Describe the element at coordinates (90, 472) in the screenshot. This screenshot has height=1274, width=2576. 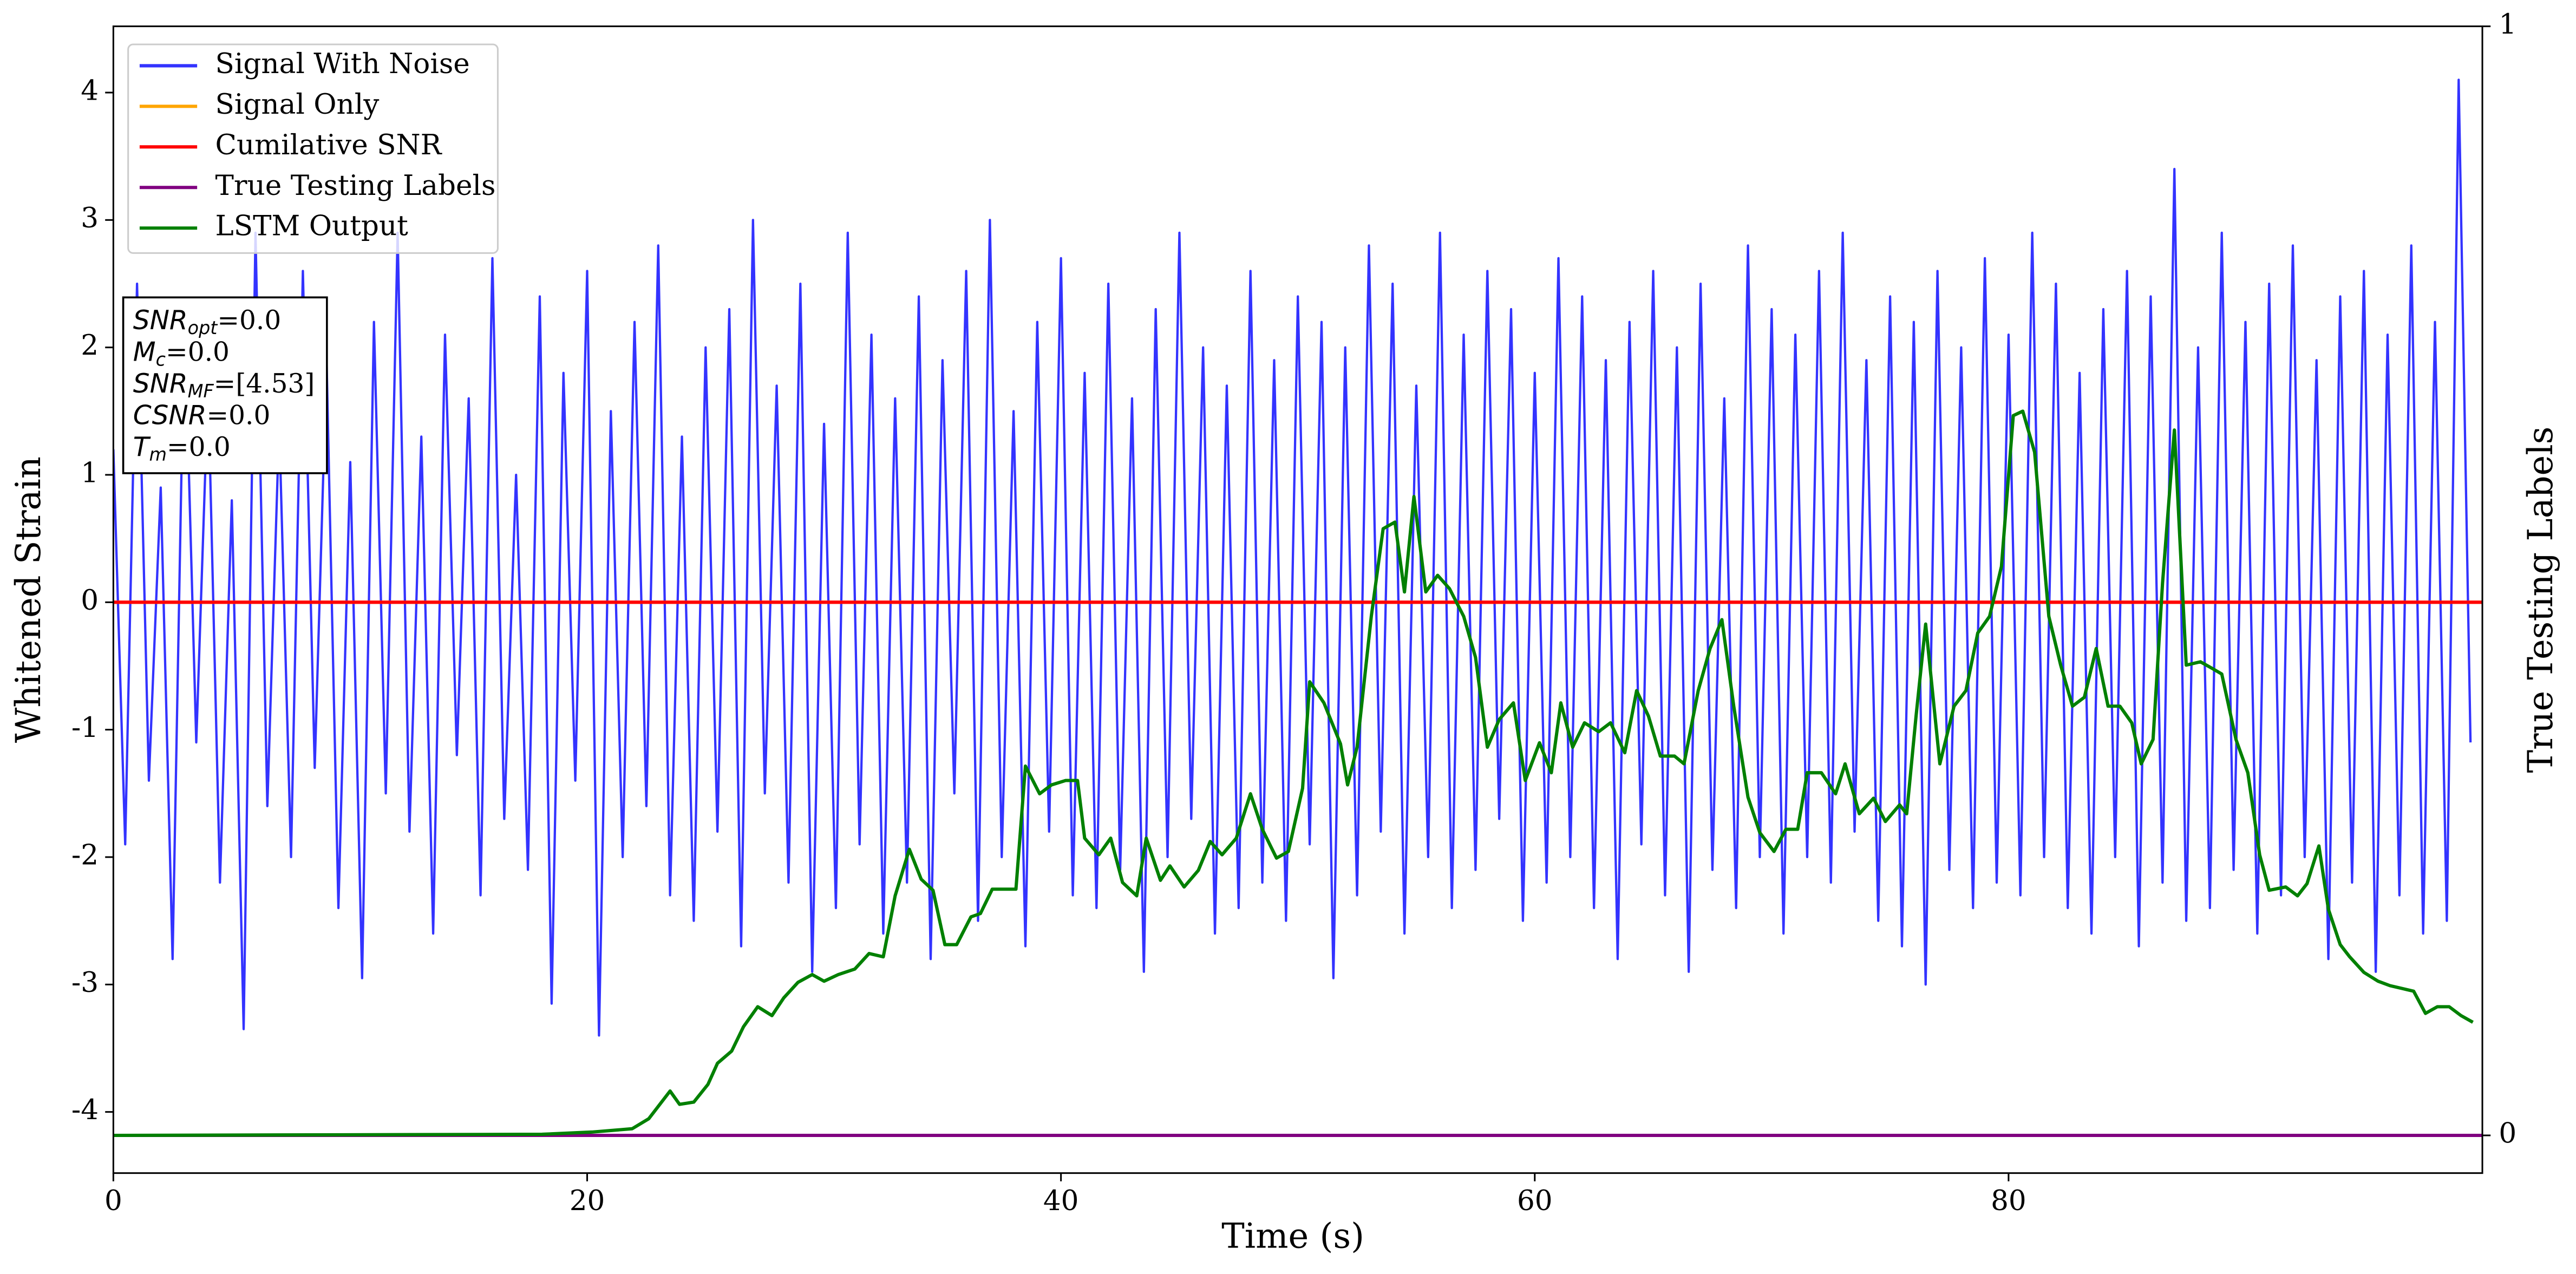
I see `y-tick-label: 1` at that location.